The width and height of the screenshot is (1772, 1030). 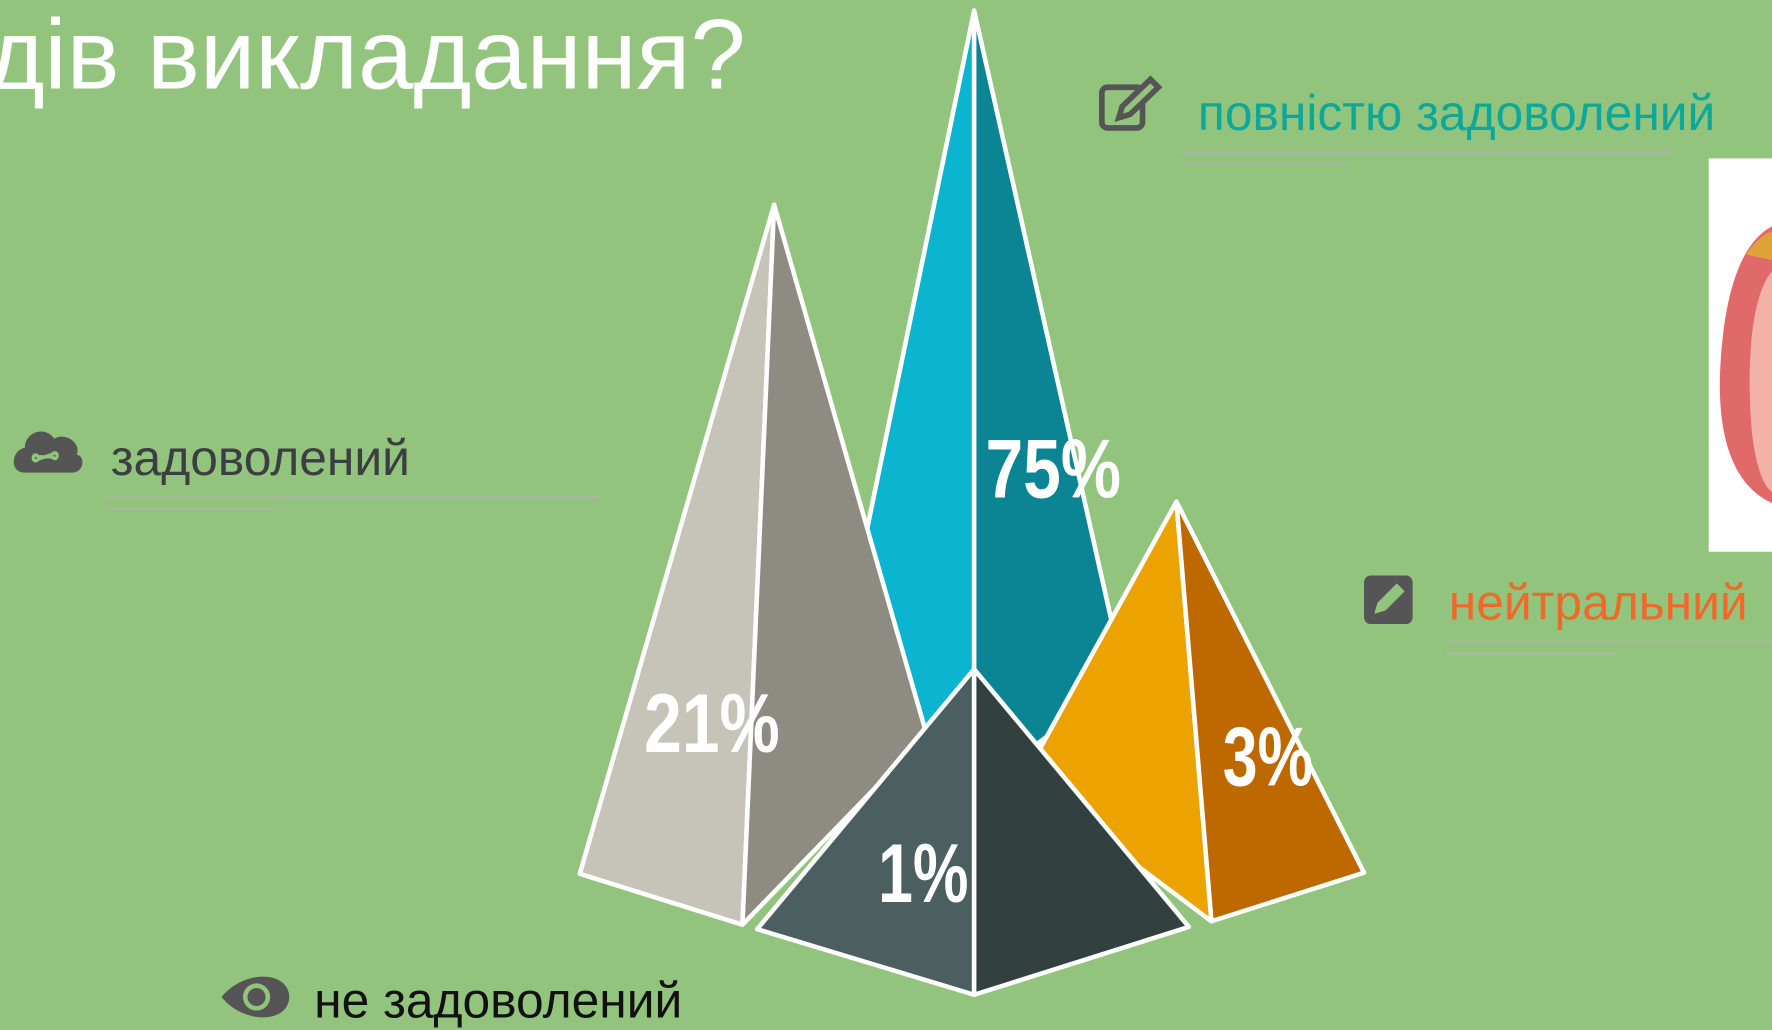 I want to click on eye-icon, so click(x=255, y=997).